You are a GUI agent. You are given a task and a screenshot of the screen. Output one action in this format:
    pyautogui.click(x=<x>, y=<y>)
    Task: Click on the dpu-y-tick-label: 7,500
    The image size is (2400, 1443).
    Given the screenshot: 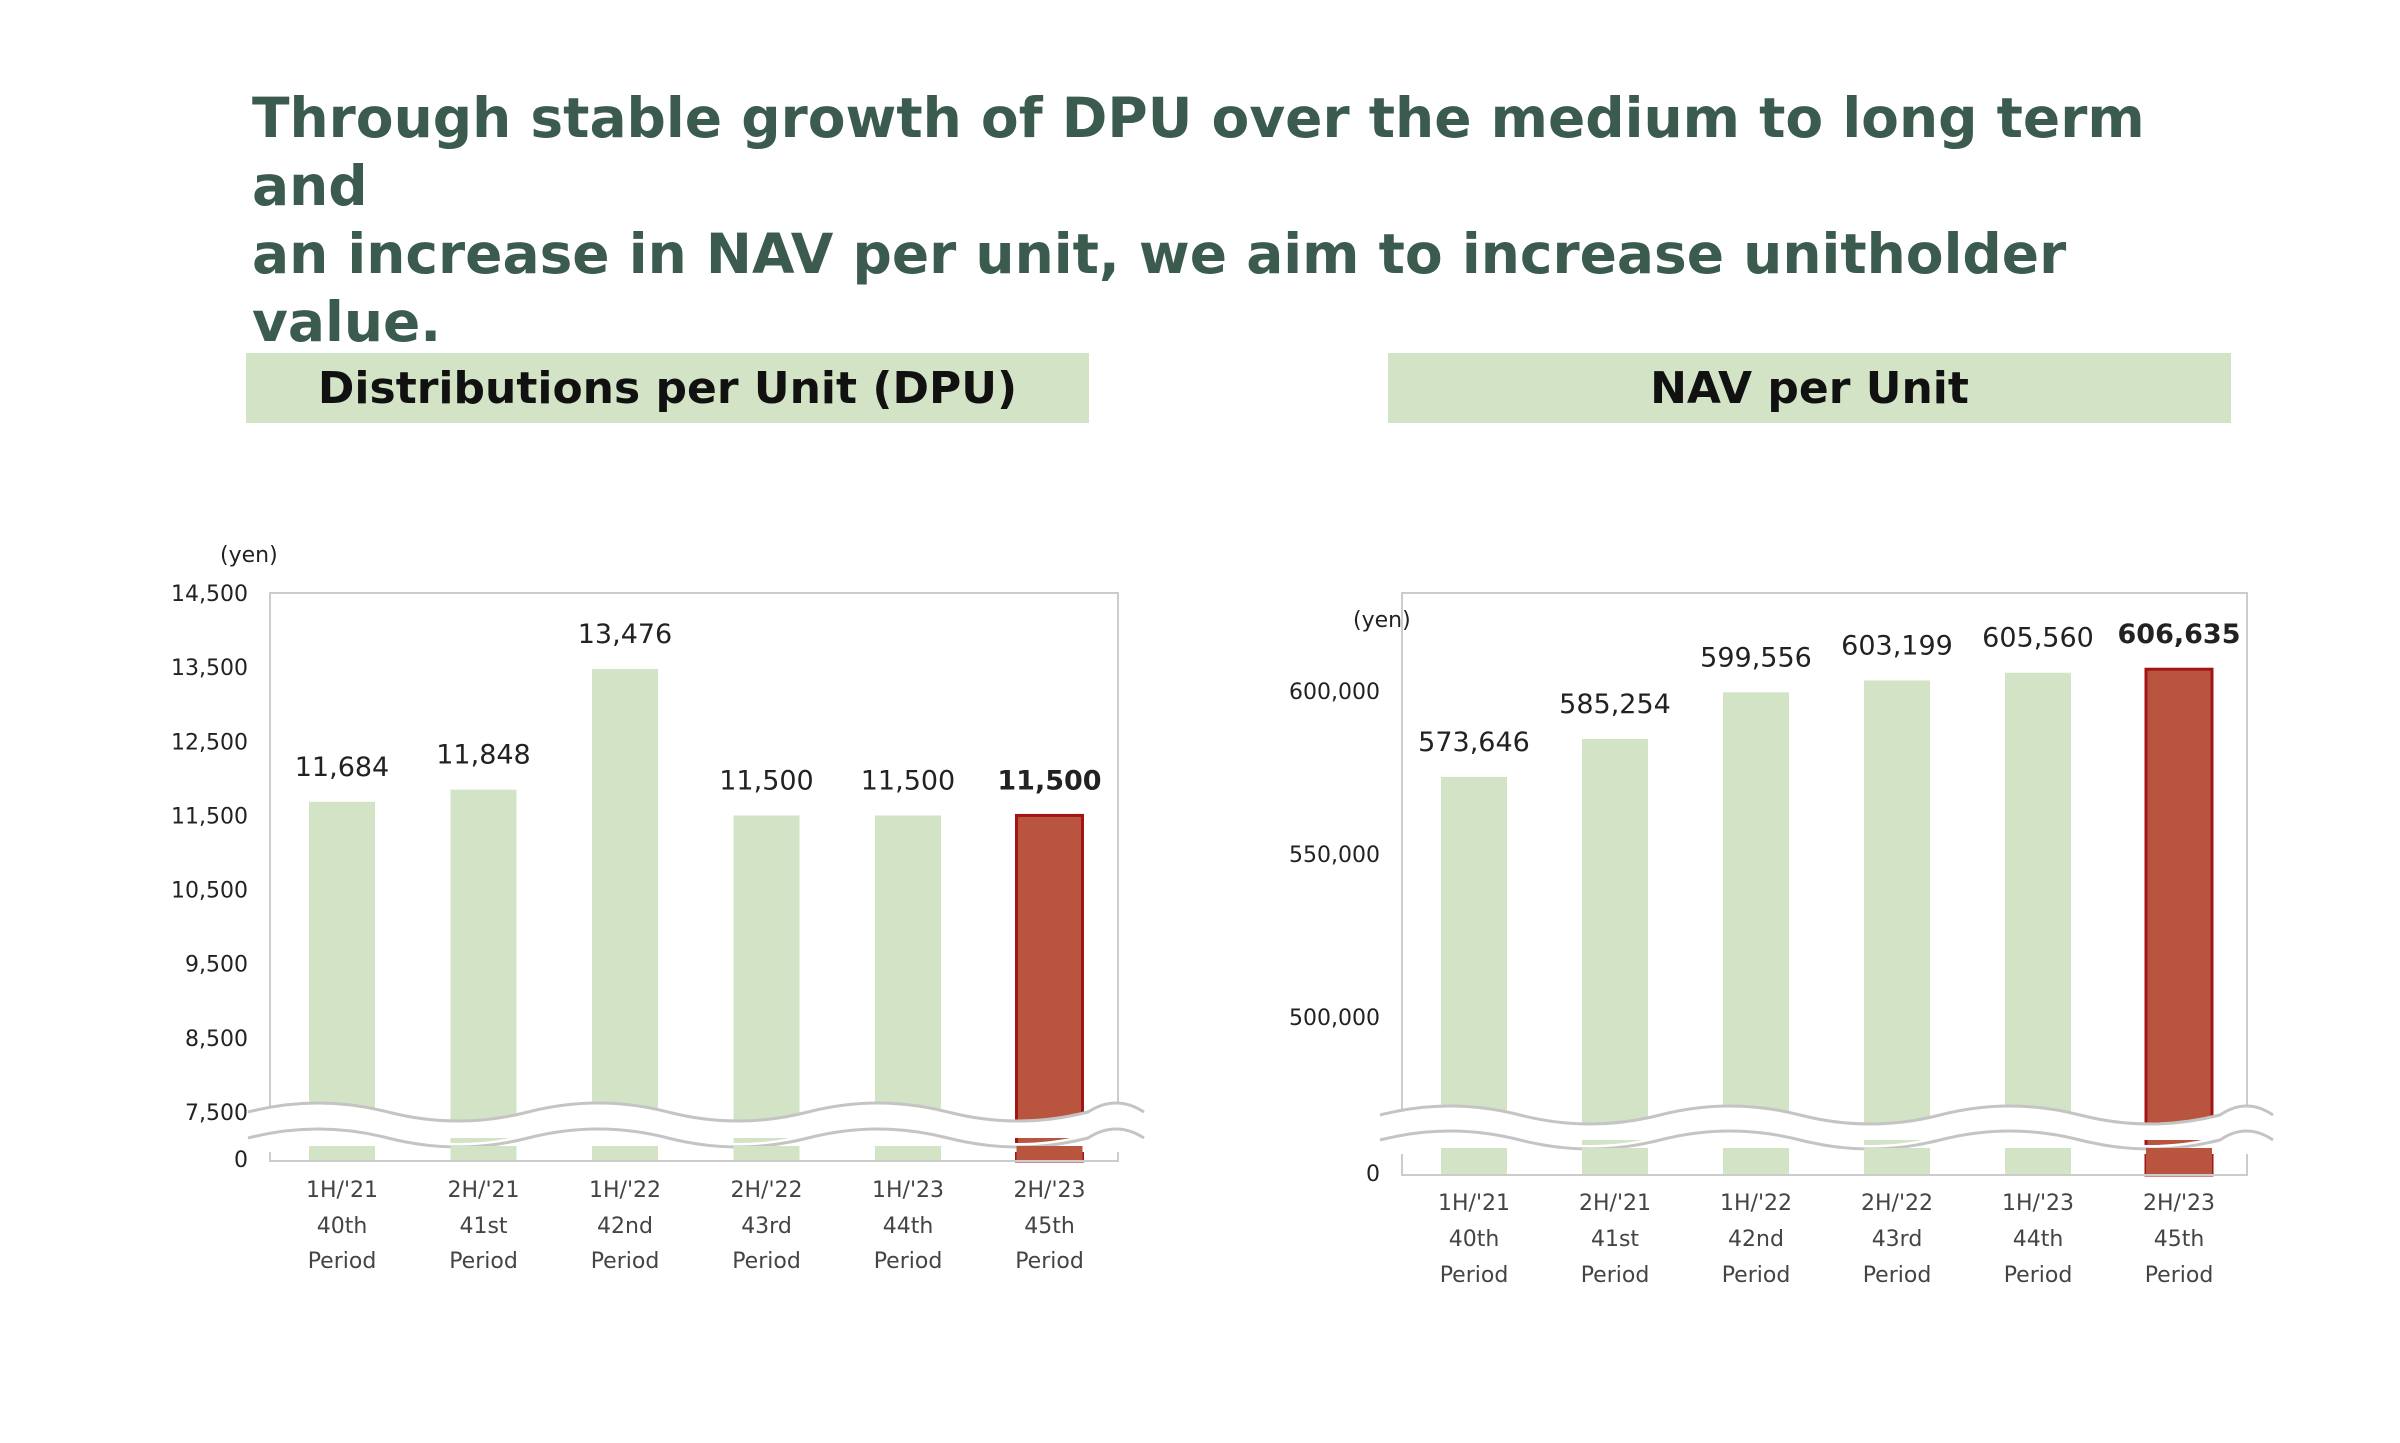 What is the action you would take?
    pyautogui.click(x=216, y=1113)
    